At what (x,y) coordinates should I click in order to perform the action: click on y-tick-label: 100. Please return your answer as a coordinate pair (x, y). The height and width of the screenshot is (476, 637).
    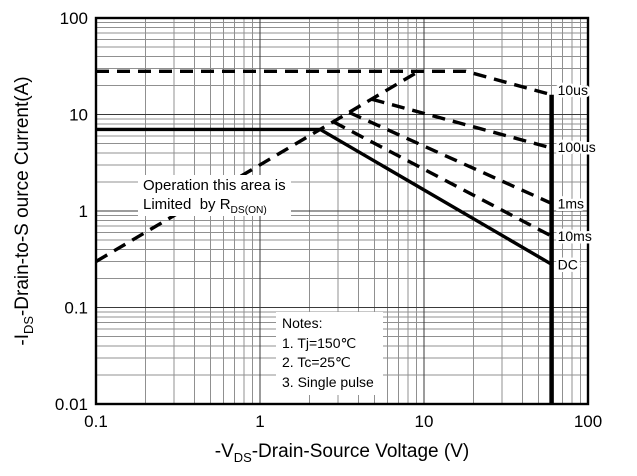
    Looking at the image, I should click on (74, 18).